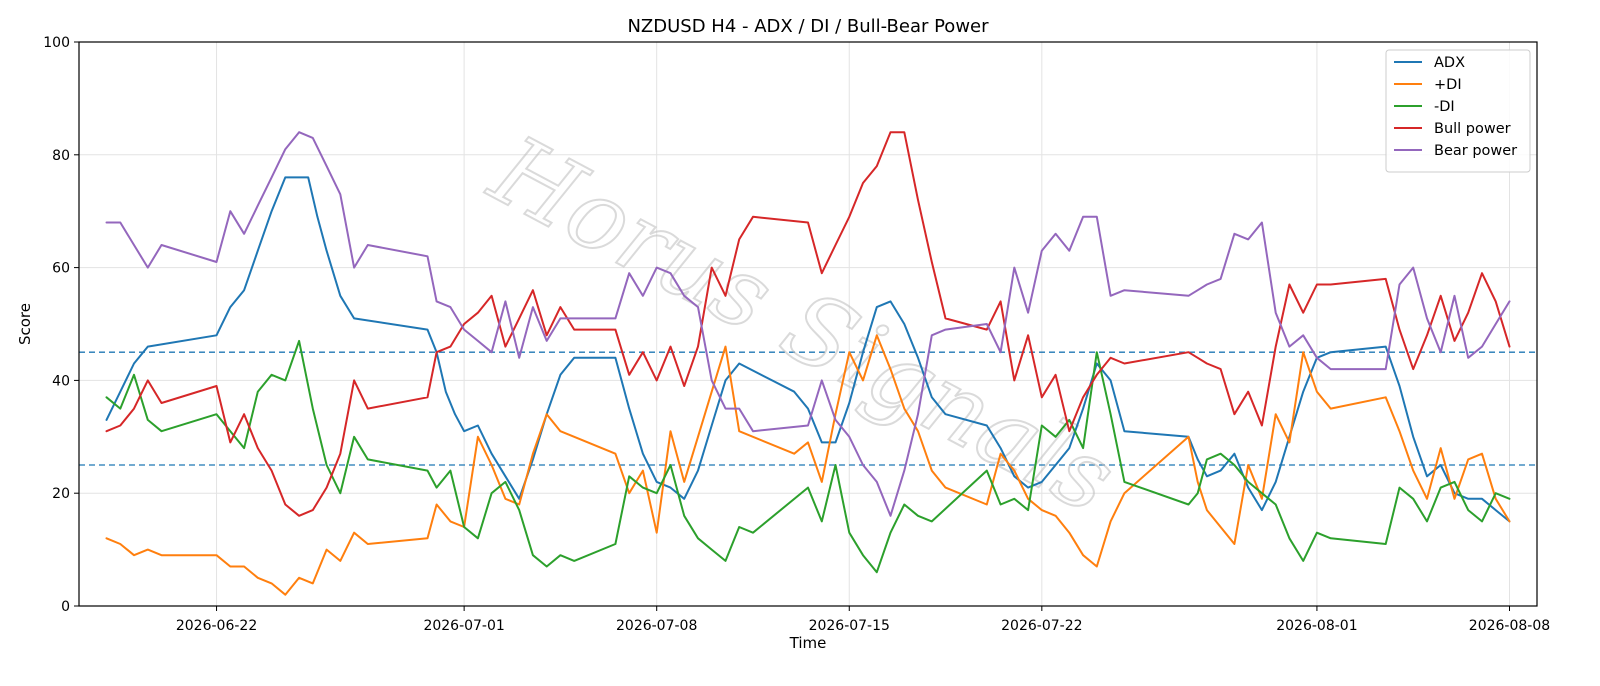  I want to click on legend-item: ADX, so click(1429, 63).